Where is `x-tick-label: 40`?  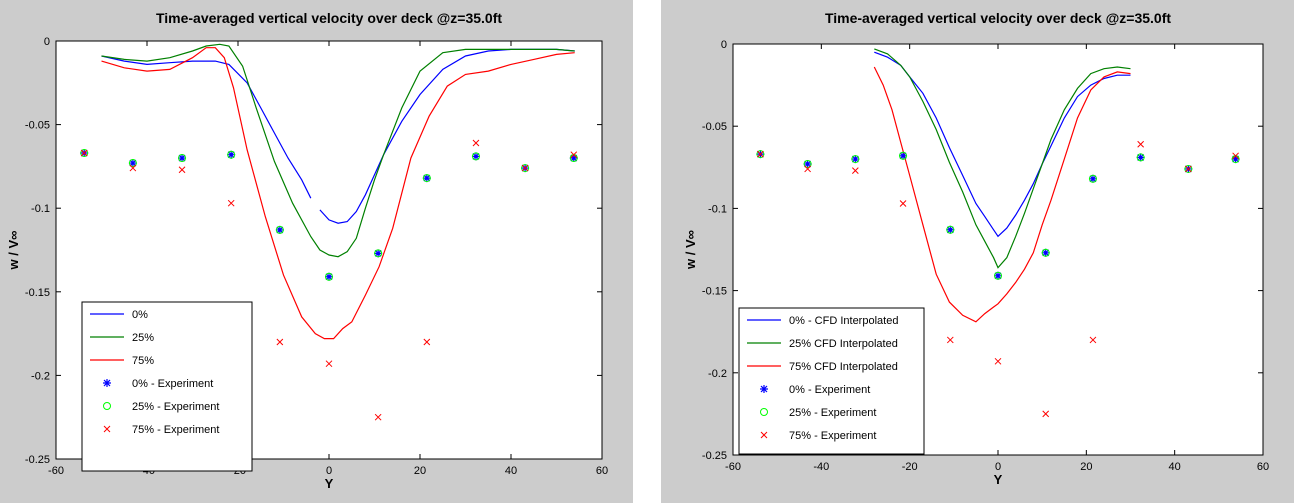 x-tick-label: 40 is located at coordinates (1175, 467).